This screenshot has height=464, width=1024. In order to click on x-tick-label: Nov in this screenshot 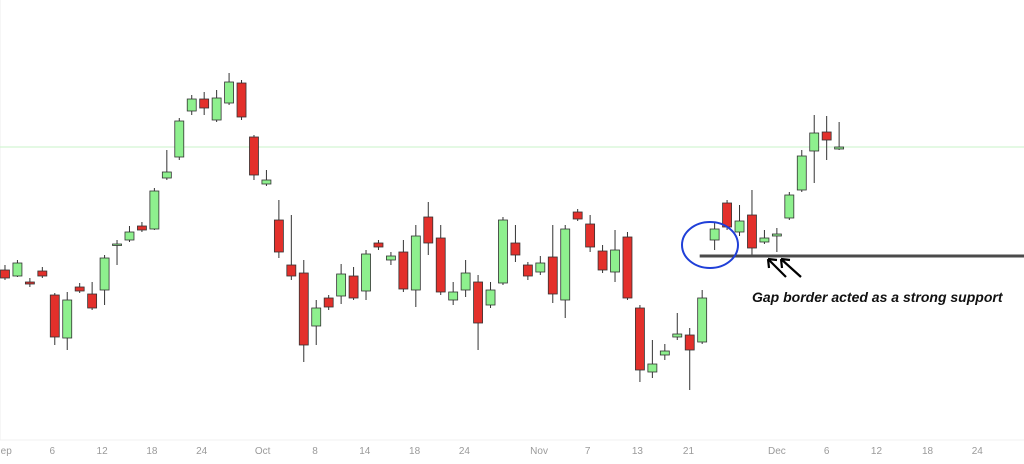, I will do `click(539, 451)`.